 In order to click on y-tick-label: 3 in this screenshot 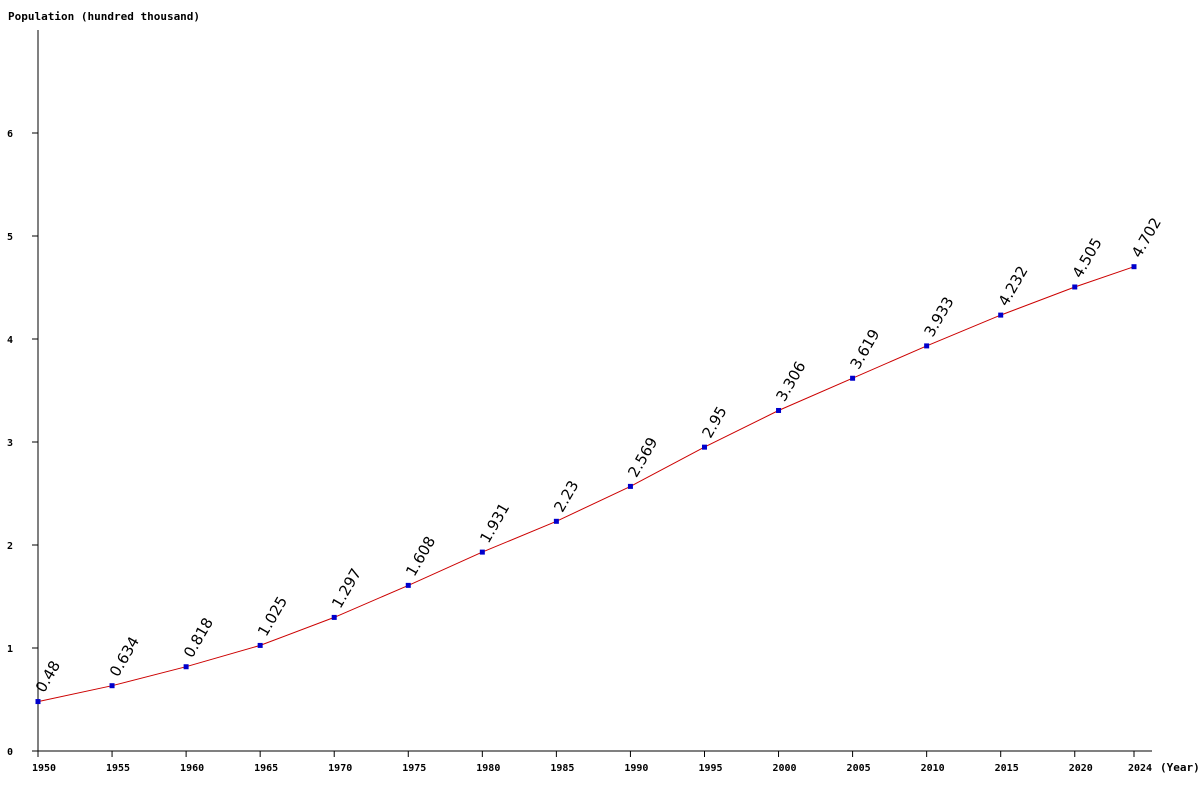, I will do `click(10, 443)`.